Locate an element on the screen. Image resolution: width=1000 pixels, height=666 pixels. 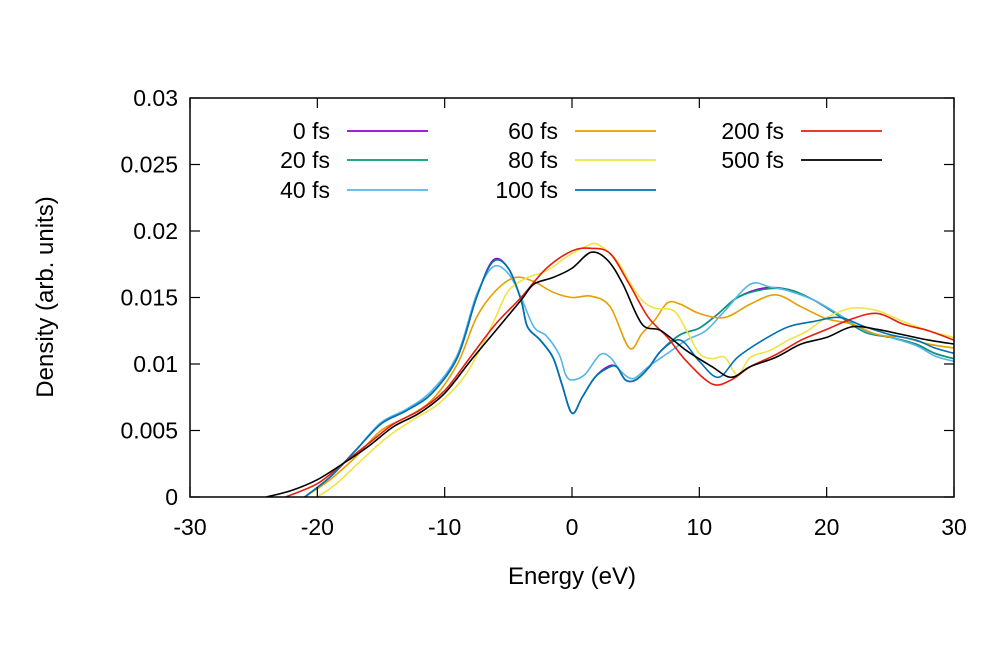
x-axis-label: Energy (eV) is located at coordinates (572, 576).